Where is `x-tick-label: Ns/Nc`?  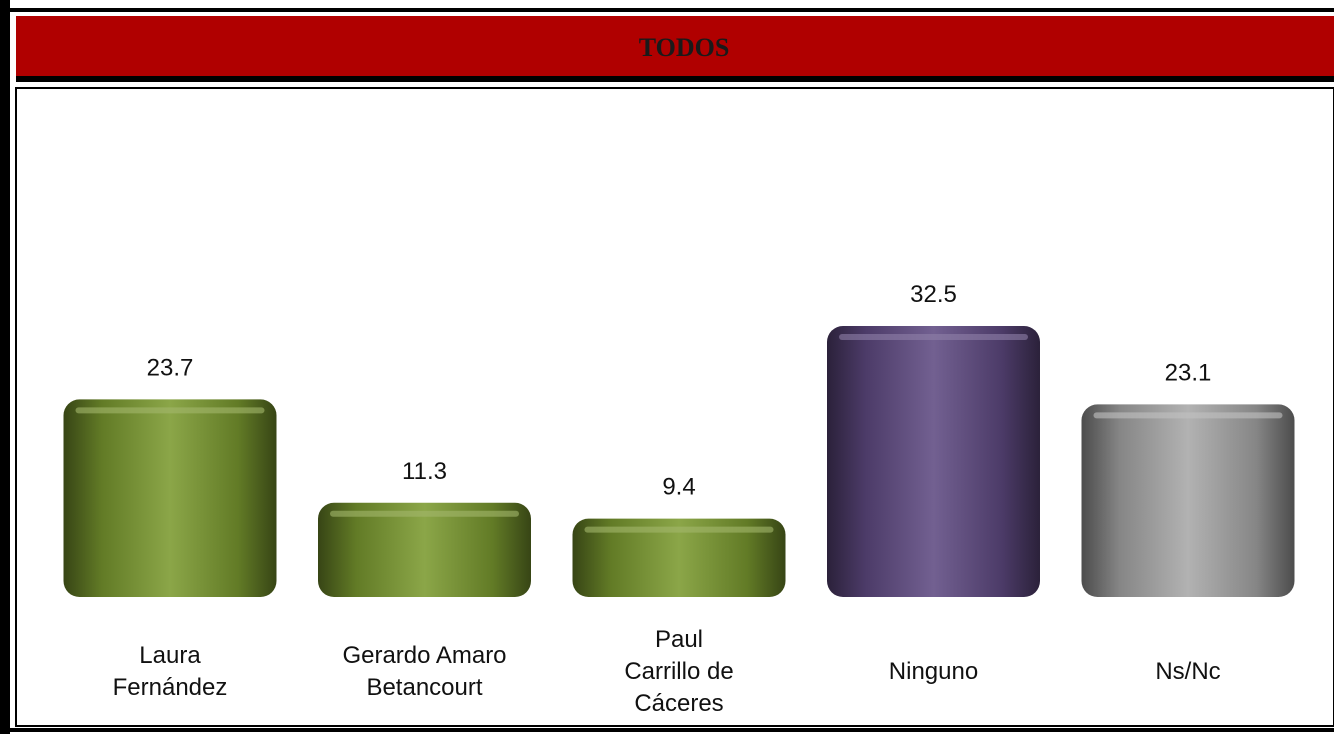 x-tick-label: Ns/Nc is located at coordinates (1188, 671).